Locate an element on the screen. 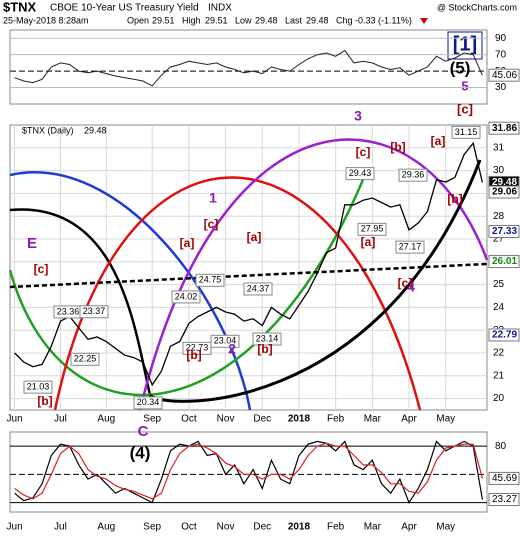 The height and width of the screenshot is (540, 520). top-panel is located at coordinates (248, 67).